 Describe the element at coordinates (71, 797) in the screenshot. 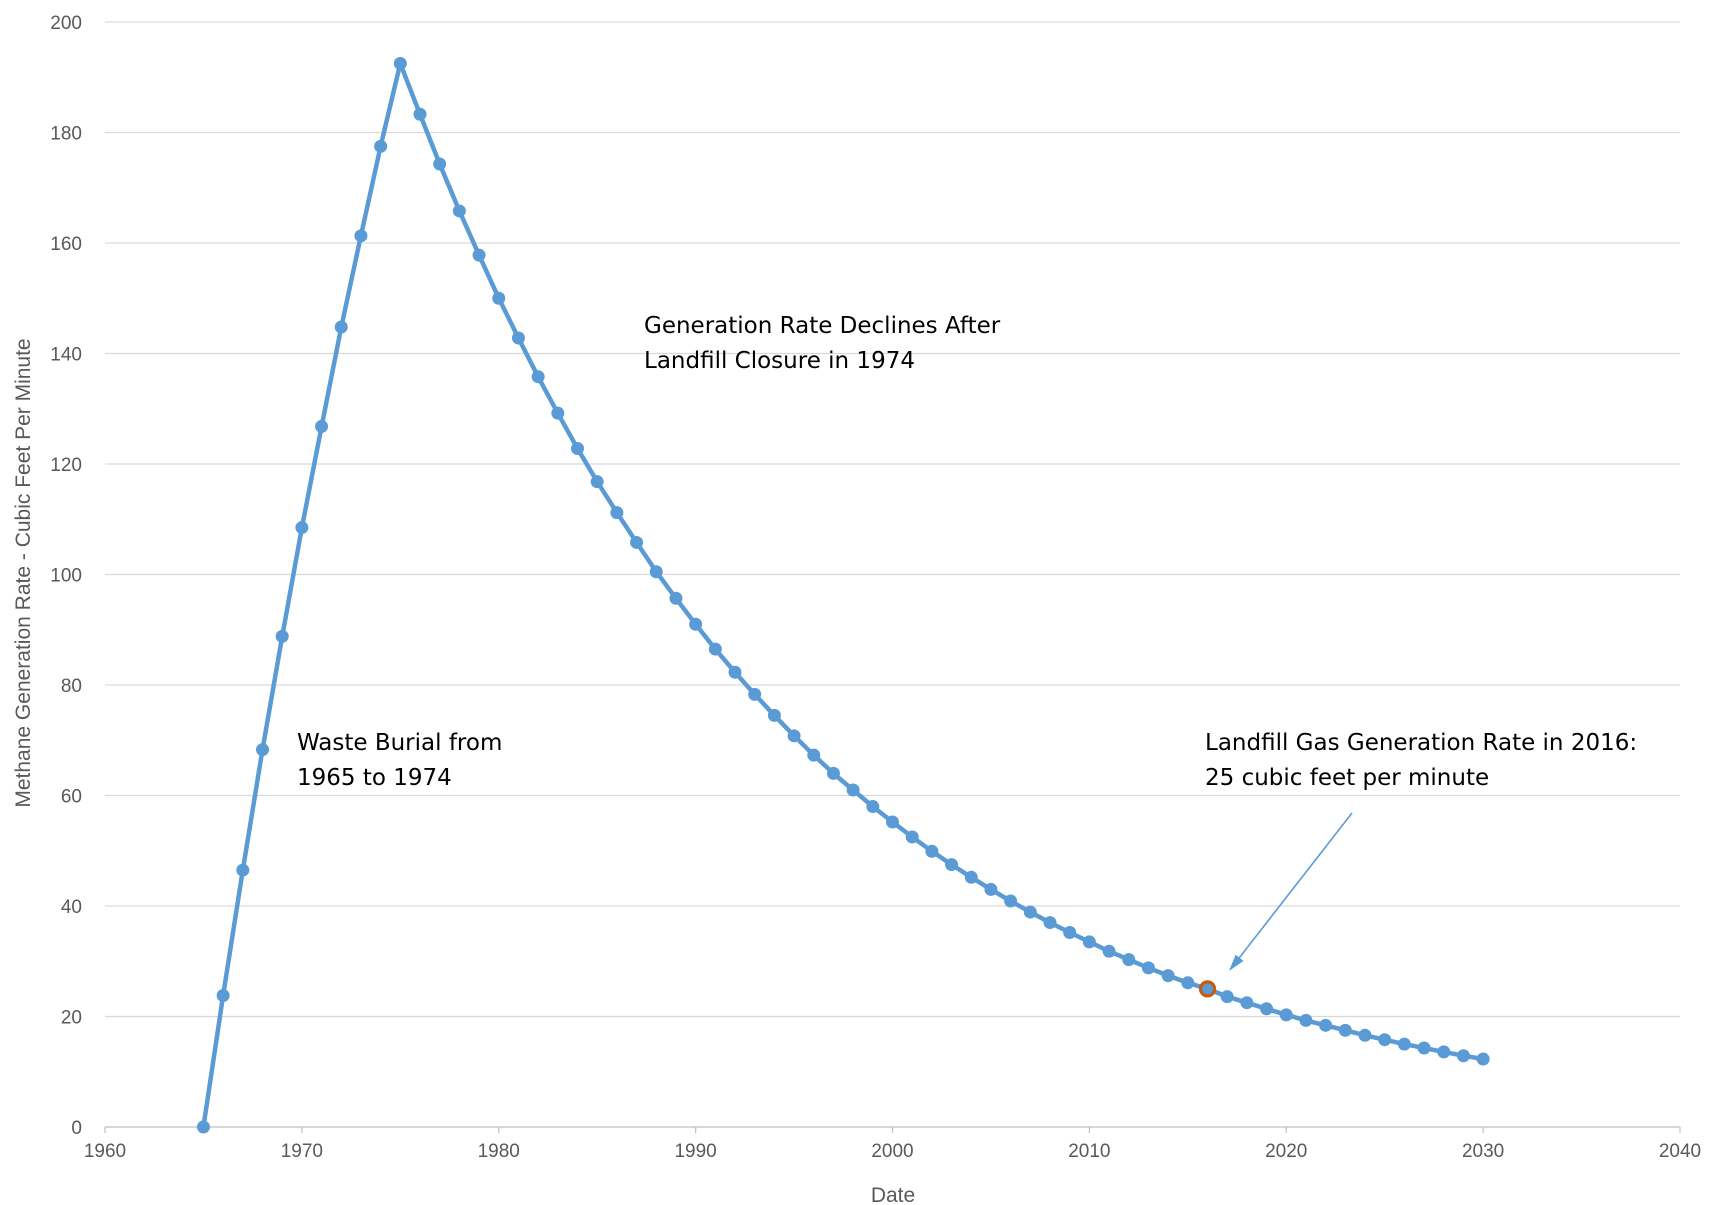

I see `y-tick-label-60: 60` at that location.